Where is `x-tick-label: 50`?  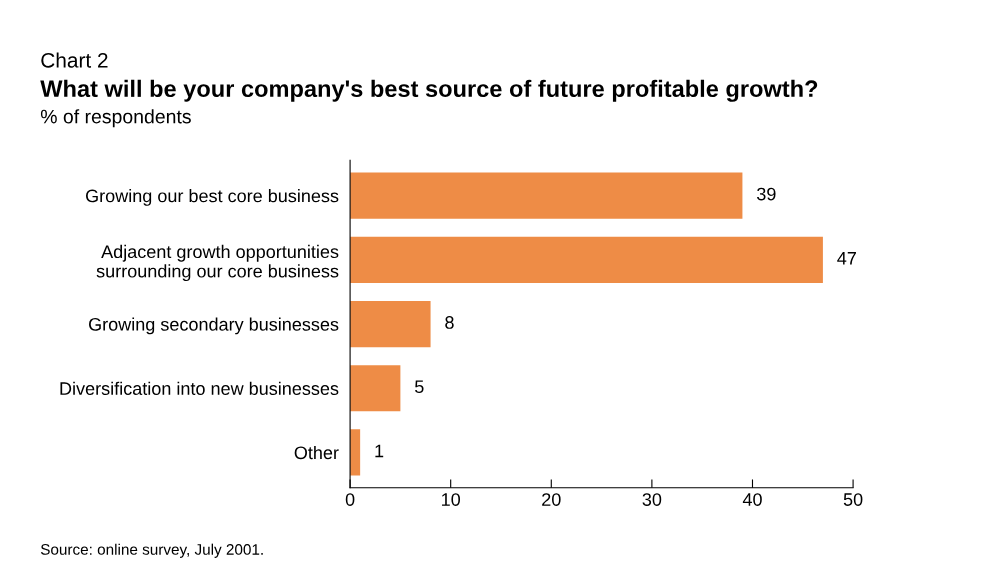 x-tick-label: 50 is located at coordinates (853, 499).